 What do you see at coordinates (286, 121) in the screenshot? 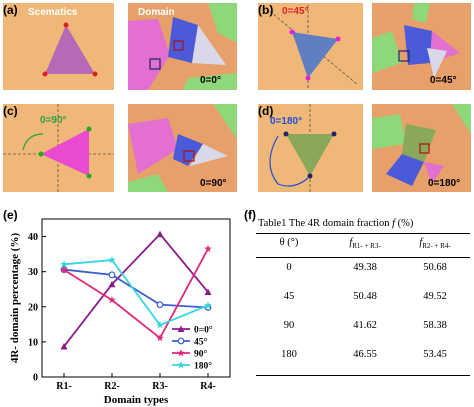
I see `schematic-angle-d: 0=180°` at bounding box center [286, 121].